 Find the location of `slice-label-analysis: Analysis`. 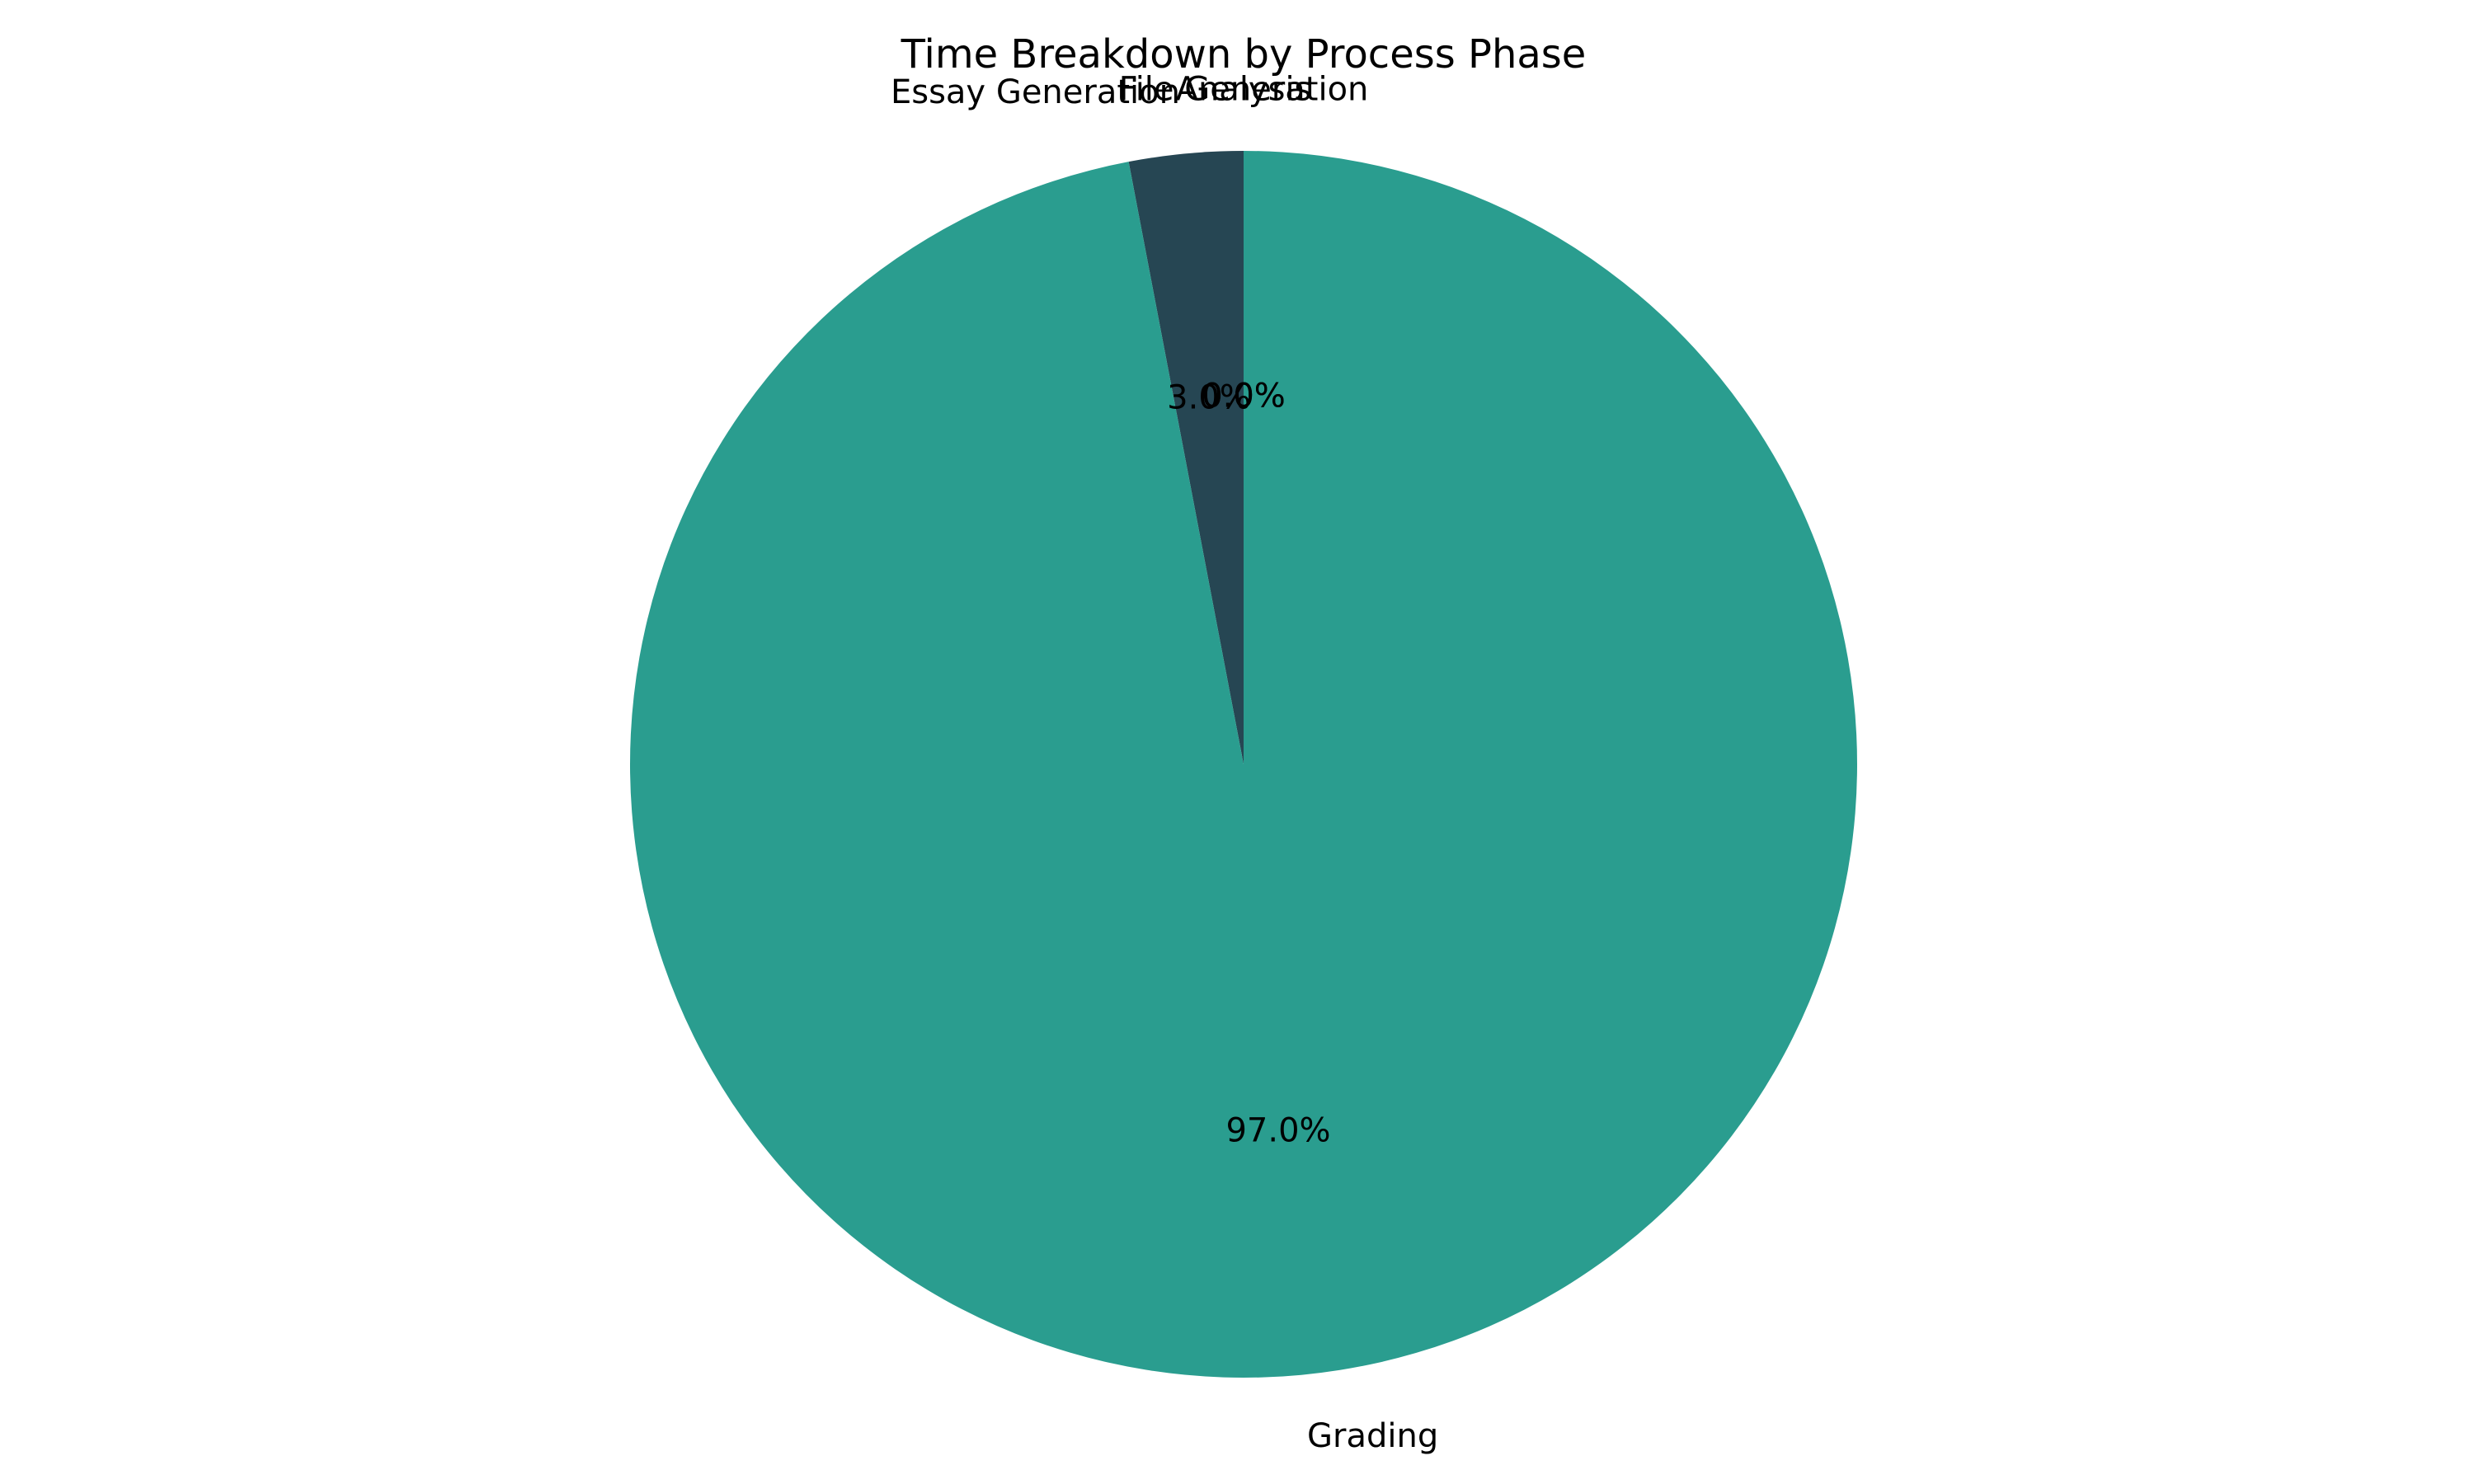

slice-label-analysis: Analysis is located at coordinates (1244, 90).